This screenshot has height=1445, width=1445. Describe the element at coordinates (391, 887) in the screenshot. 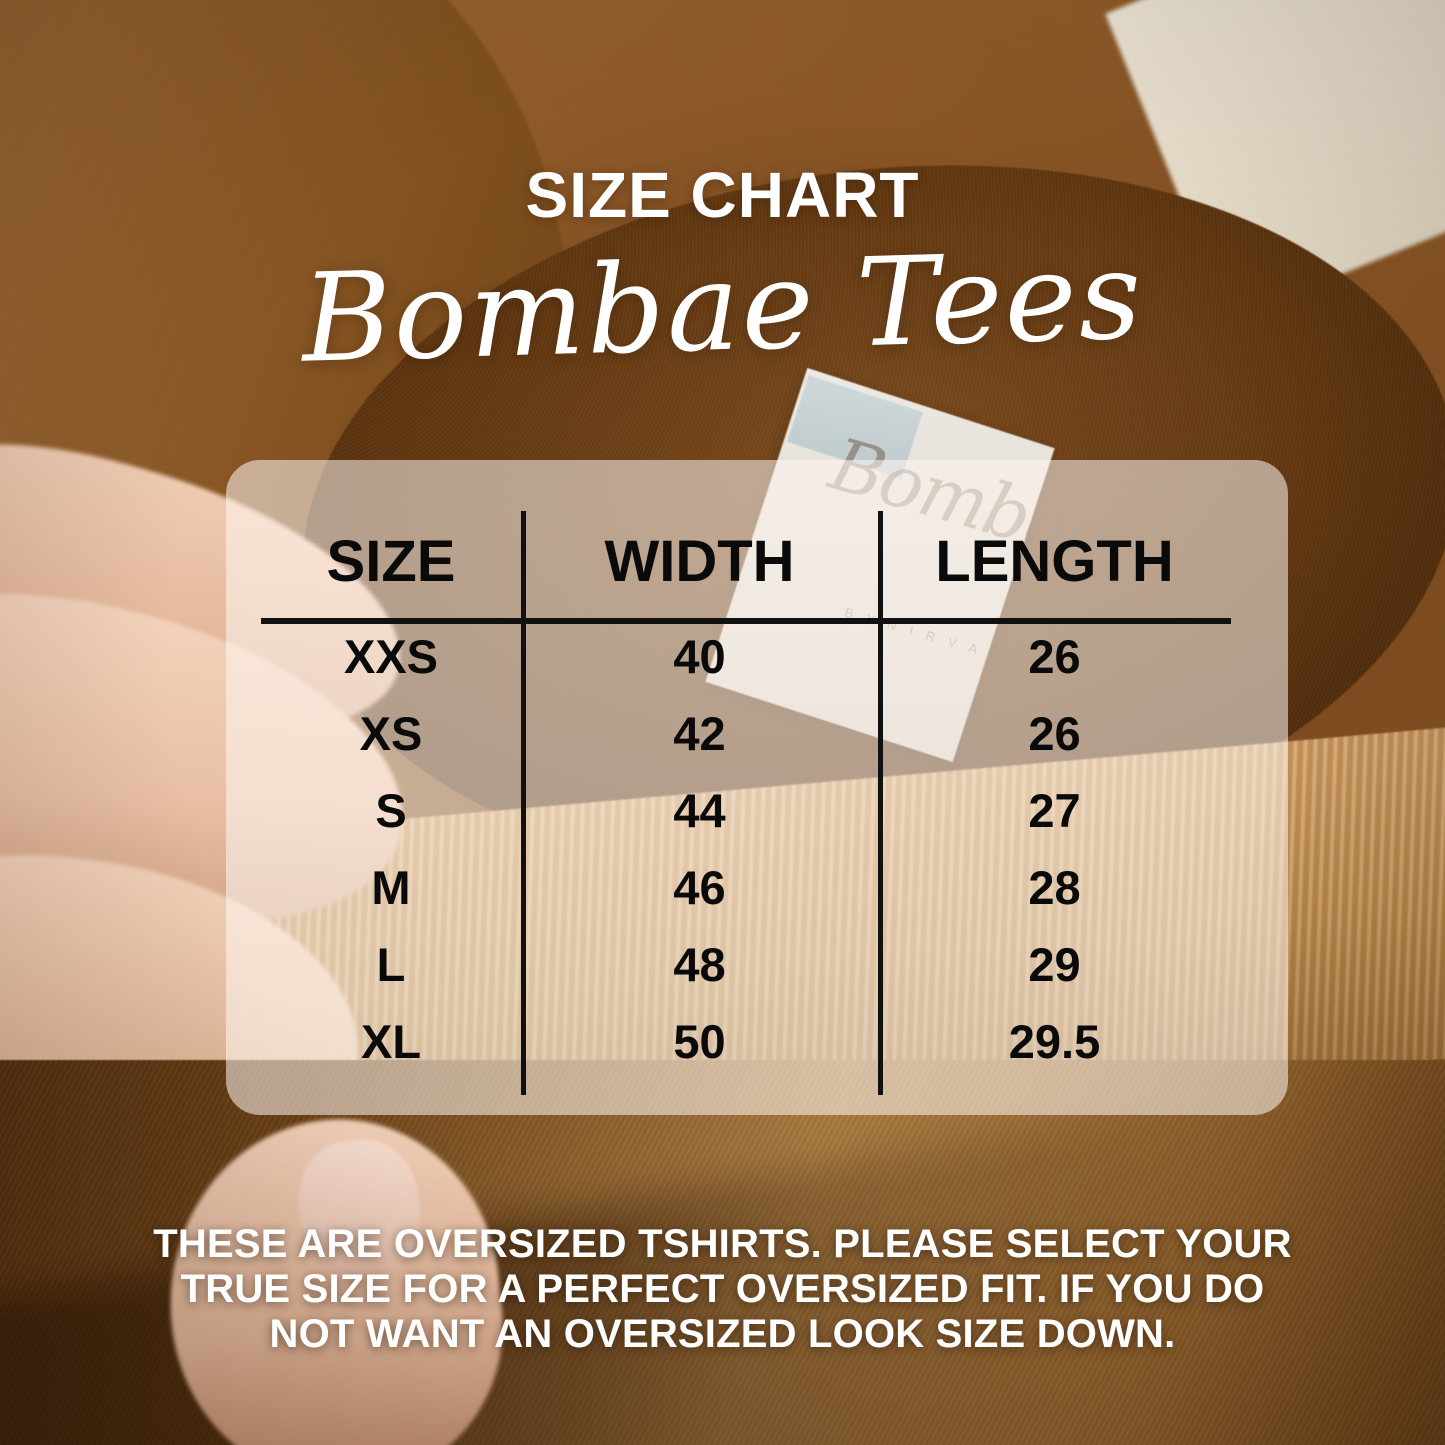

I see `cell-size: M` at that location.